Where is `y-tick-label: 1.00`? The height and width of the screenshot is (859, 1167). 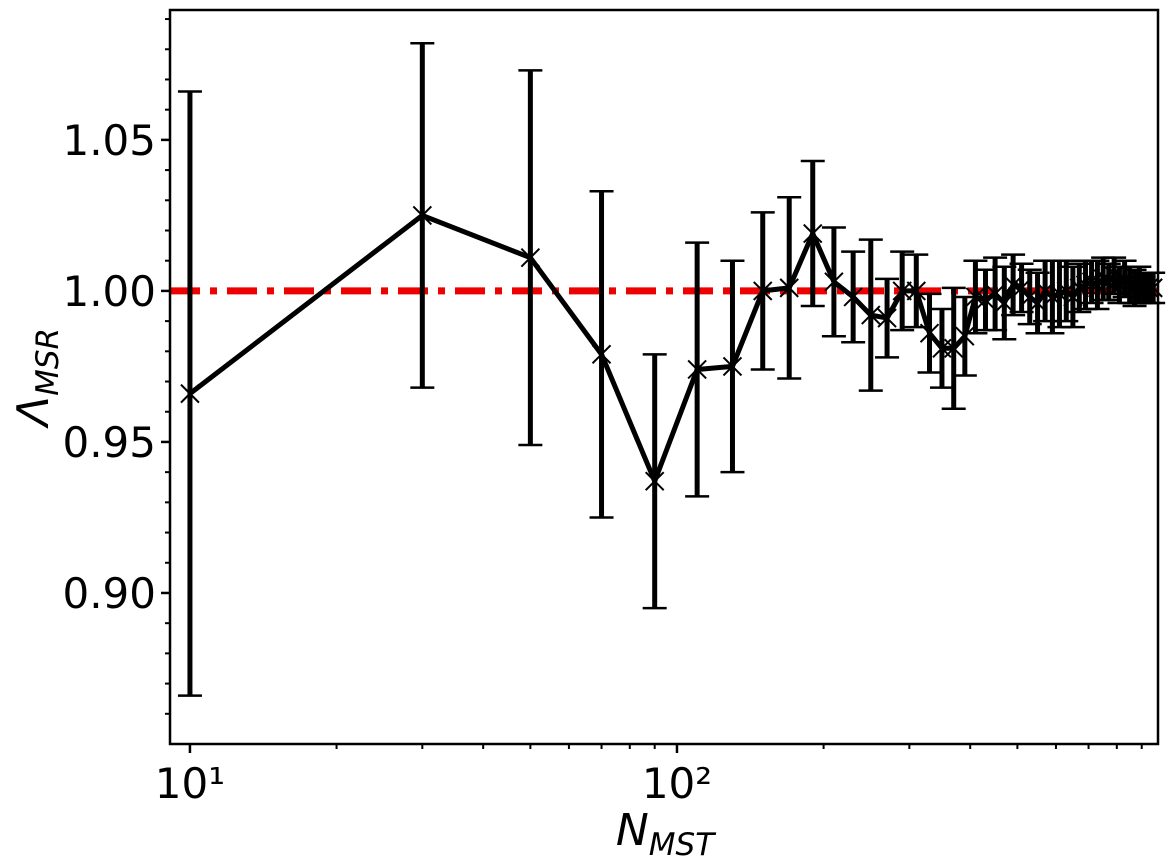 y-tick-label: 1.00 is located at coordinates (109, 291).